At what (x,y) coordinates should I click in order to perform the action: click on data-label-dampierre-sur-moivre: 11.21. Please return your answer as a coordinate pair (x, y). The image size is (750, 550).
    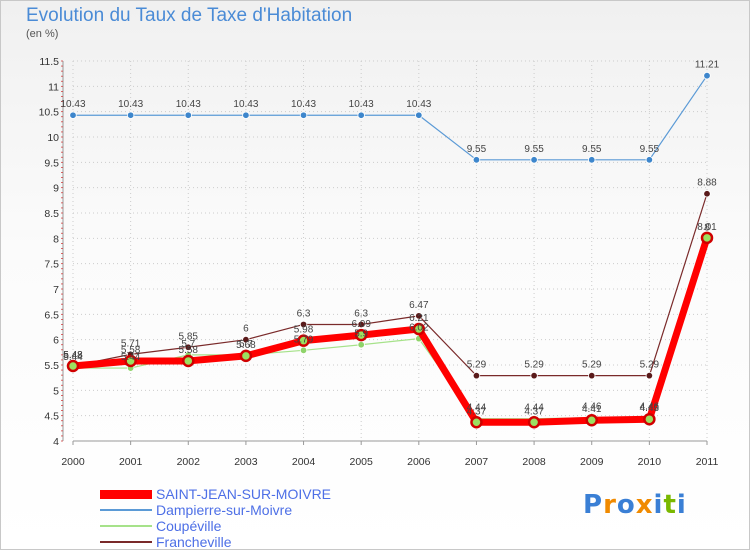
    Looking at the image, I should click on (707, 65).